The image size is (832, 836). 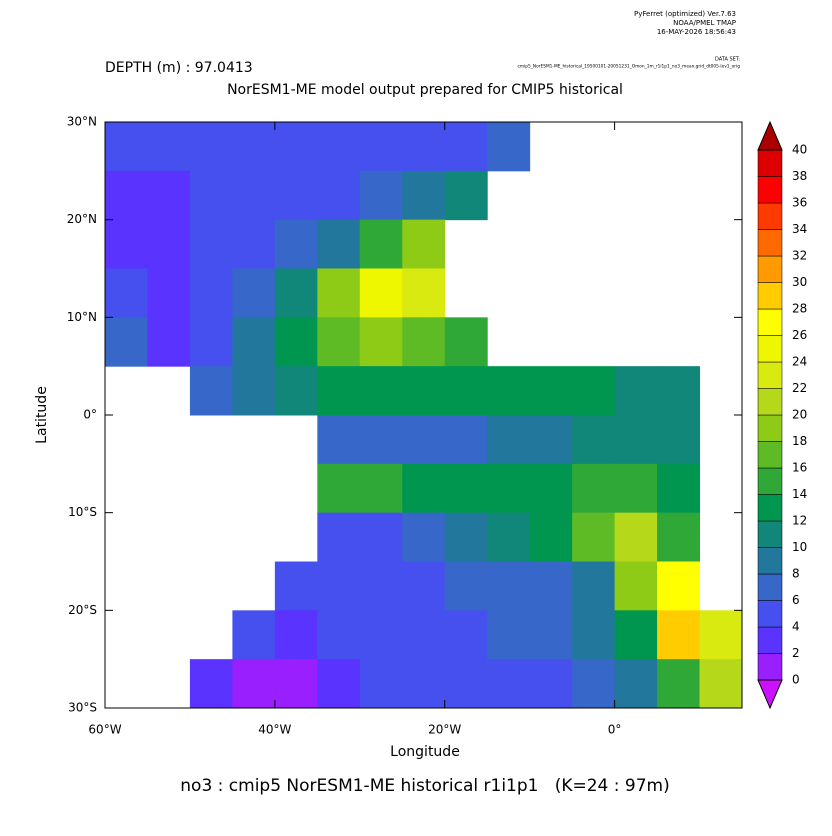 What do you see at coordinates (704, 23) in the screenshot?
I see `header-line: NOAA/PMEL TMAP` at bounding box center [704, 23].